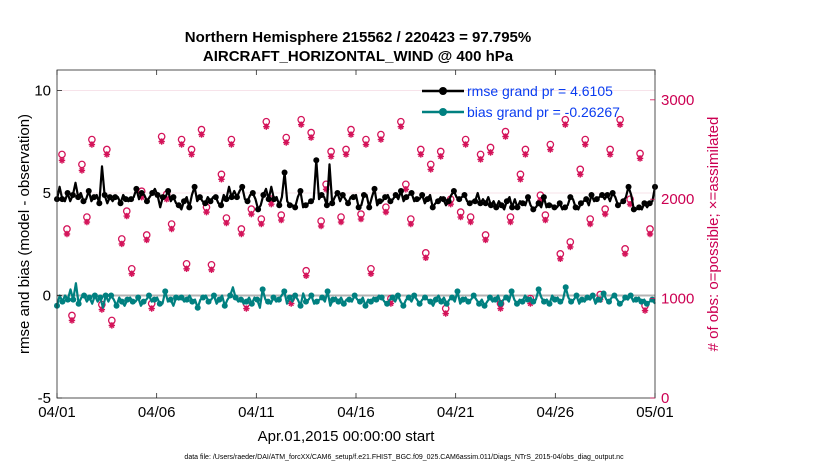 This screenshot has height=470, width=830. What do you see at coordinates (24, 234) in the screenshot?
I see `y-axis-label: rmse and bias (model - observation)` at bounding box center [24, 234].